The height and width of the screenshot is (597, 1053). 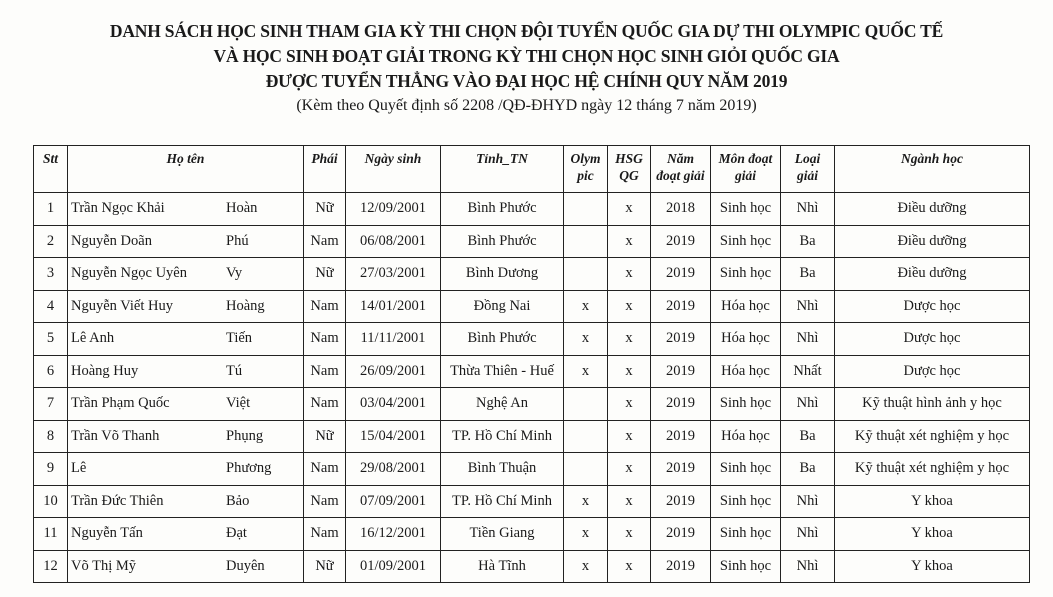 I want to click on cell-birth-date: 06/08/2001, so click(x=393, y=241).